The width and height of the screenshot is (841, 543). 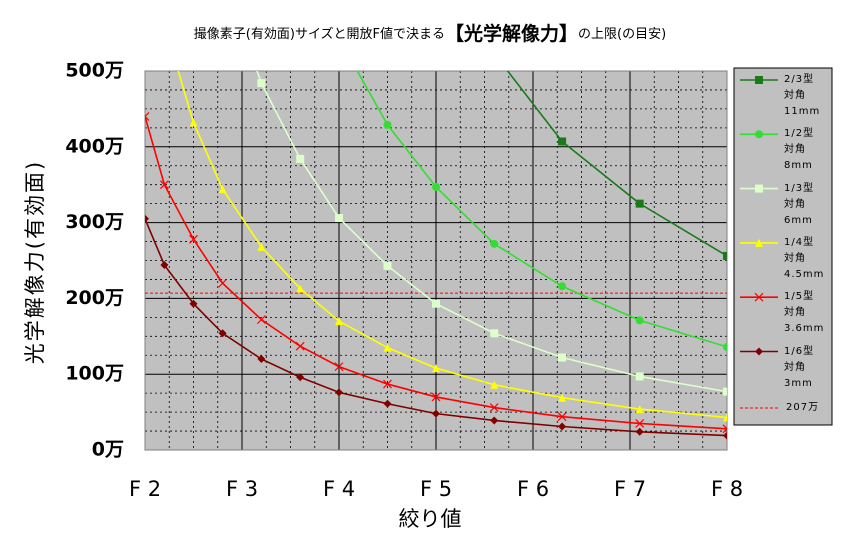 What do you see at coordinates (145, 489) in the screenshot?
I see `x-tick-label: F 2` at bounding box center [145, 489].